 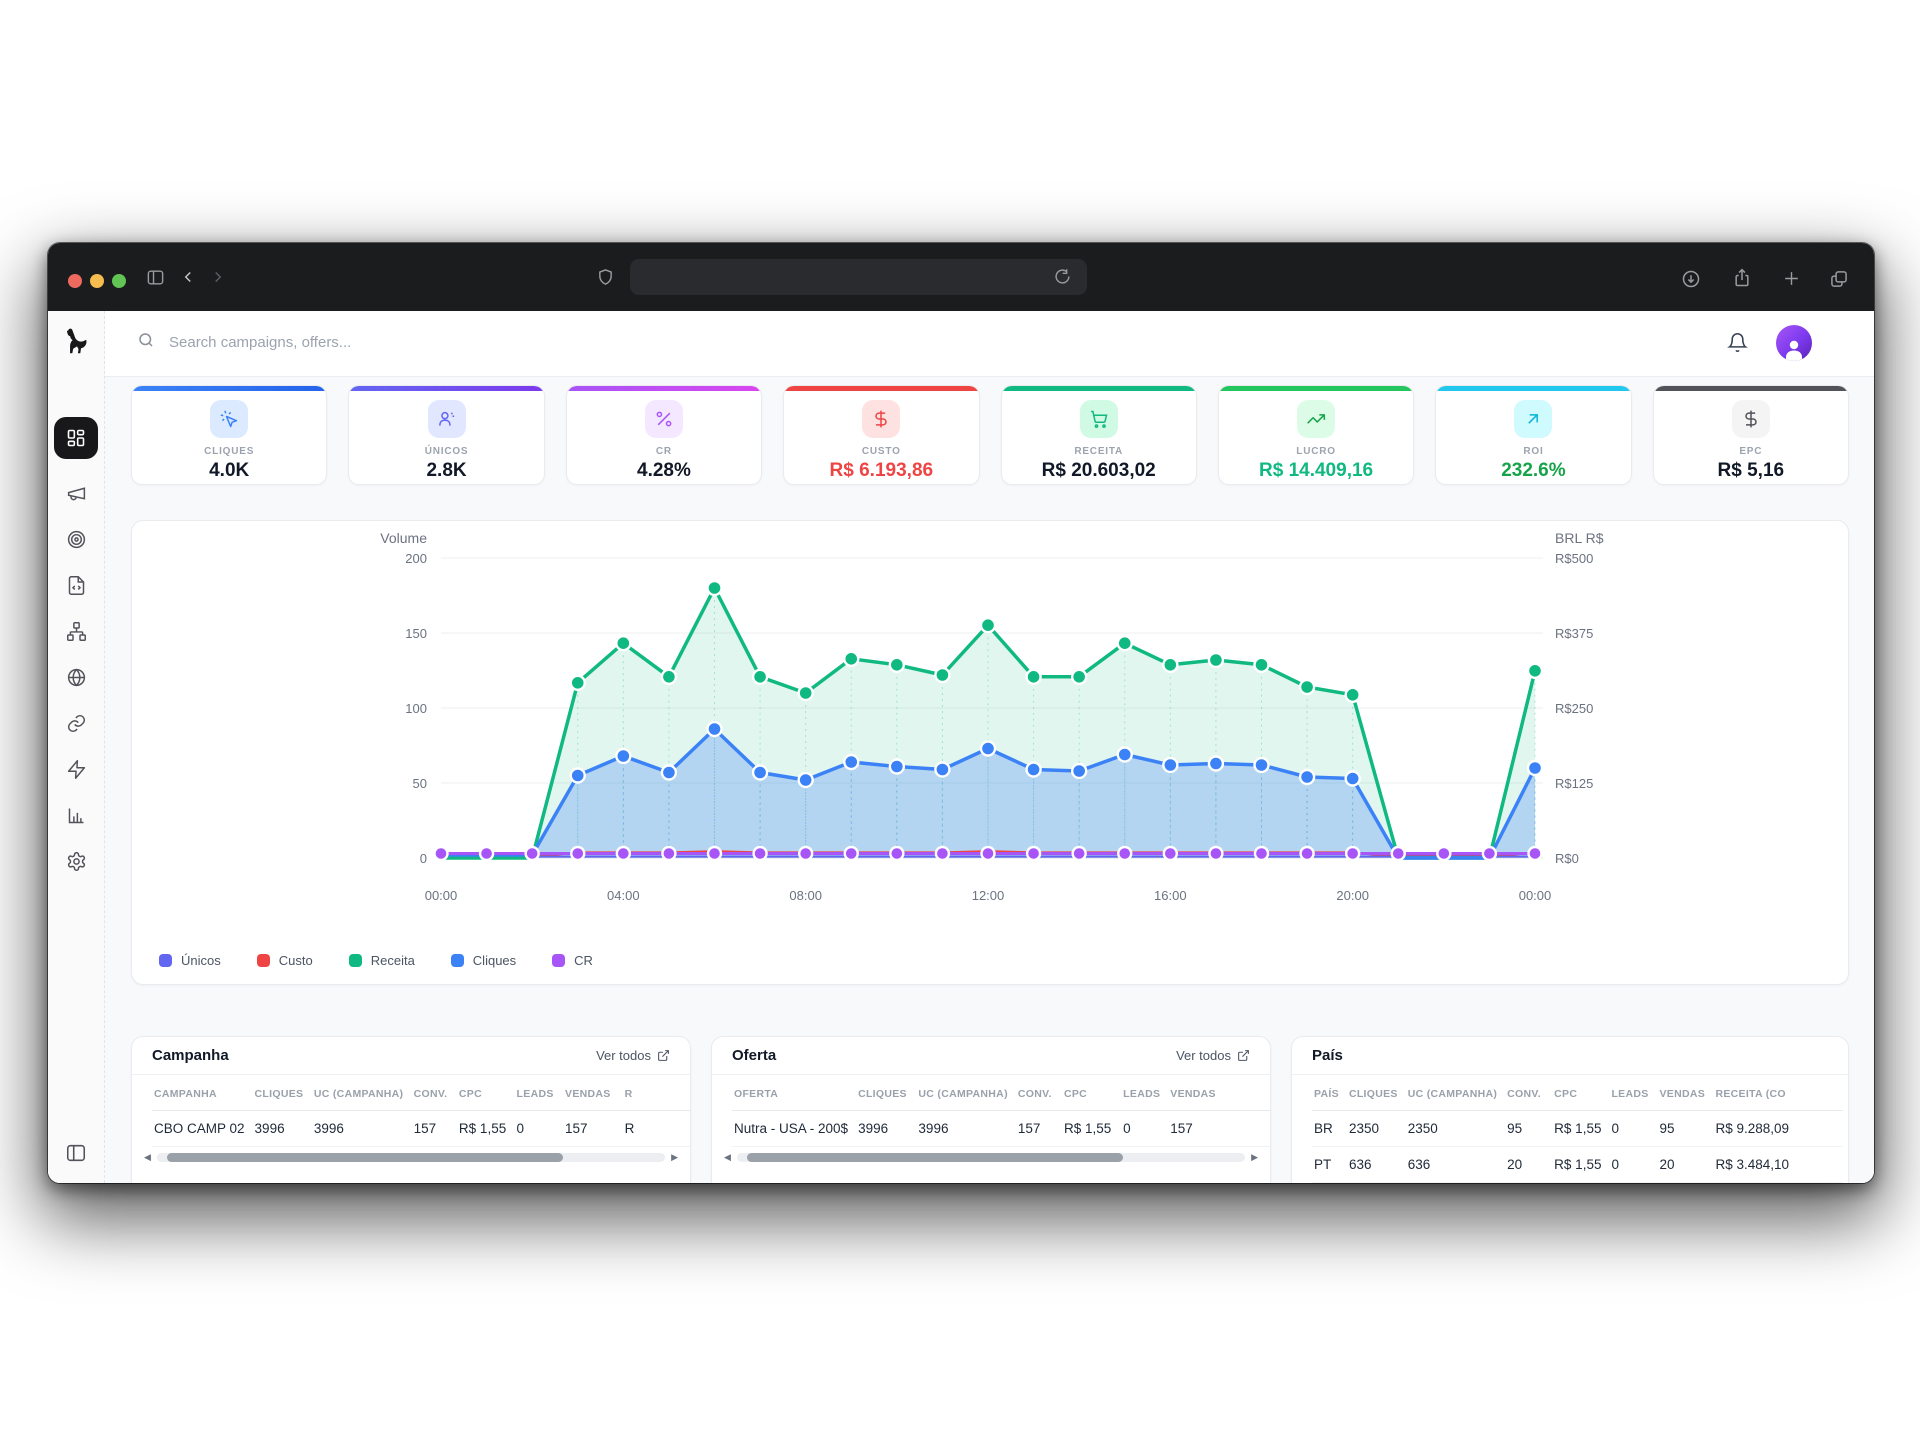 I want to click on sidebar-item-dashboard grid-dashboard-icon, so click(x=76, y=438).